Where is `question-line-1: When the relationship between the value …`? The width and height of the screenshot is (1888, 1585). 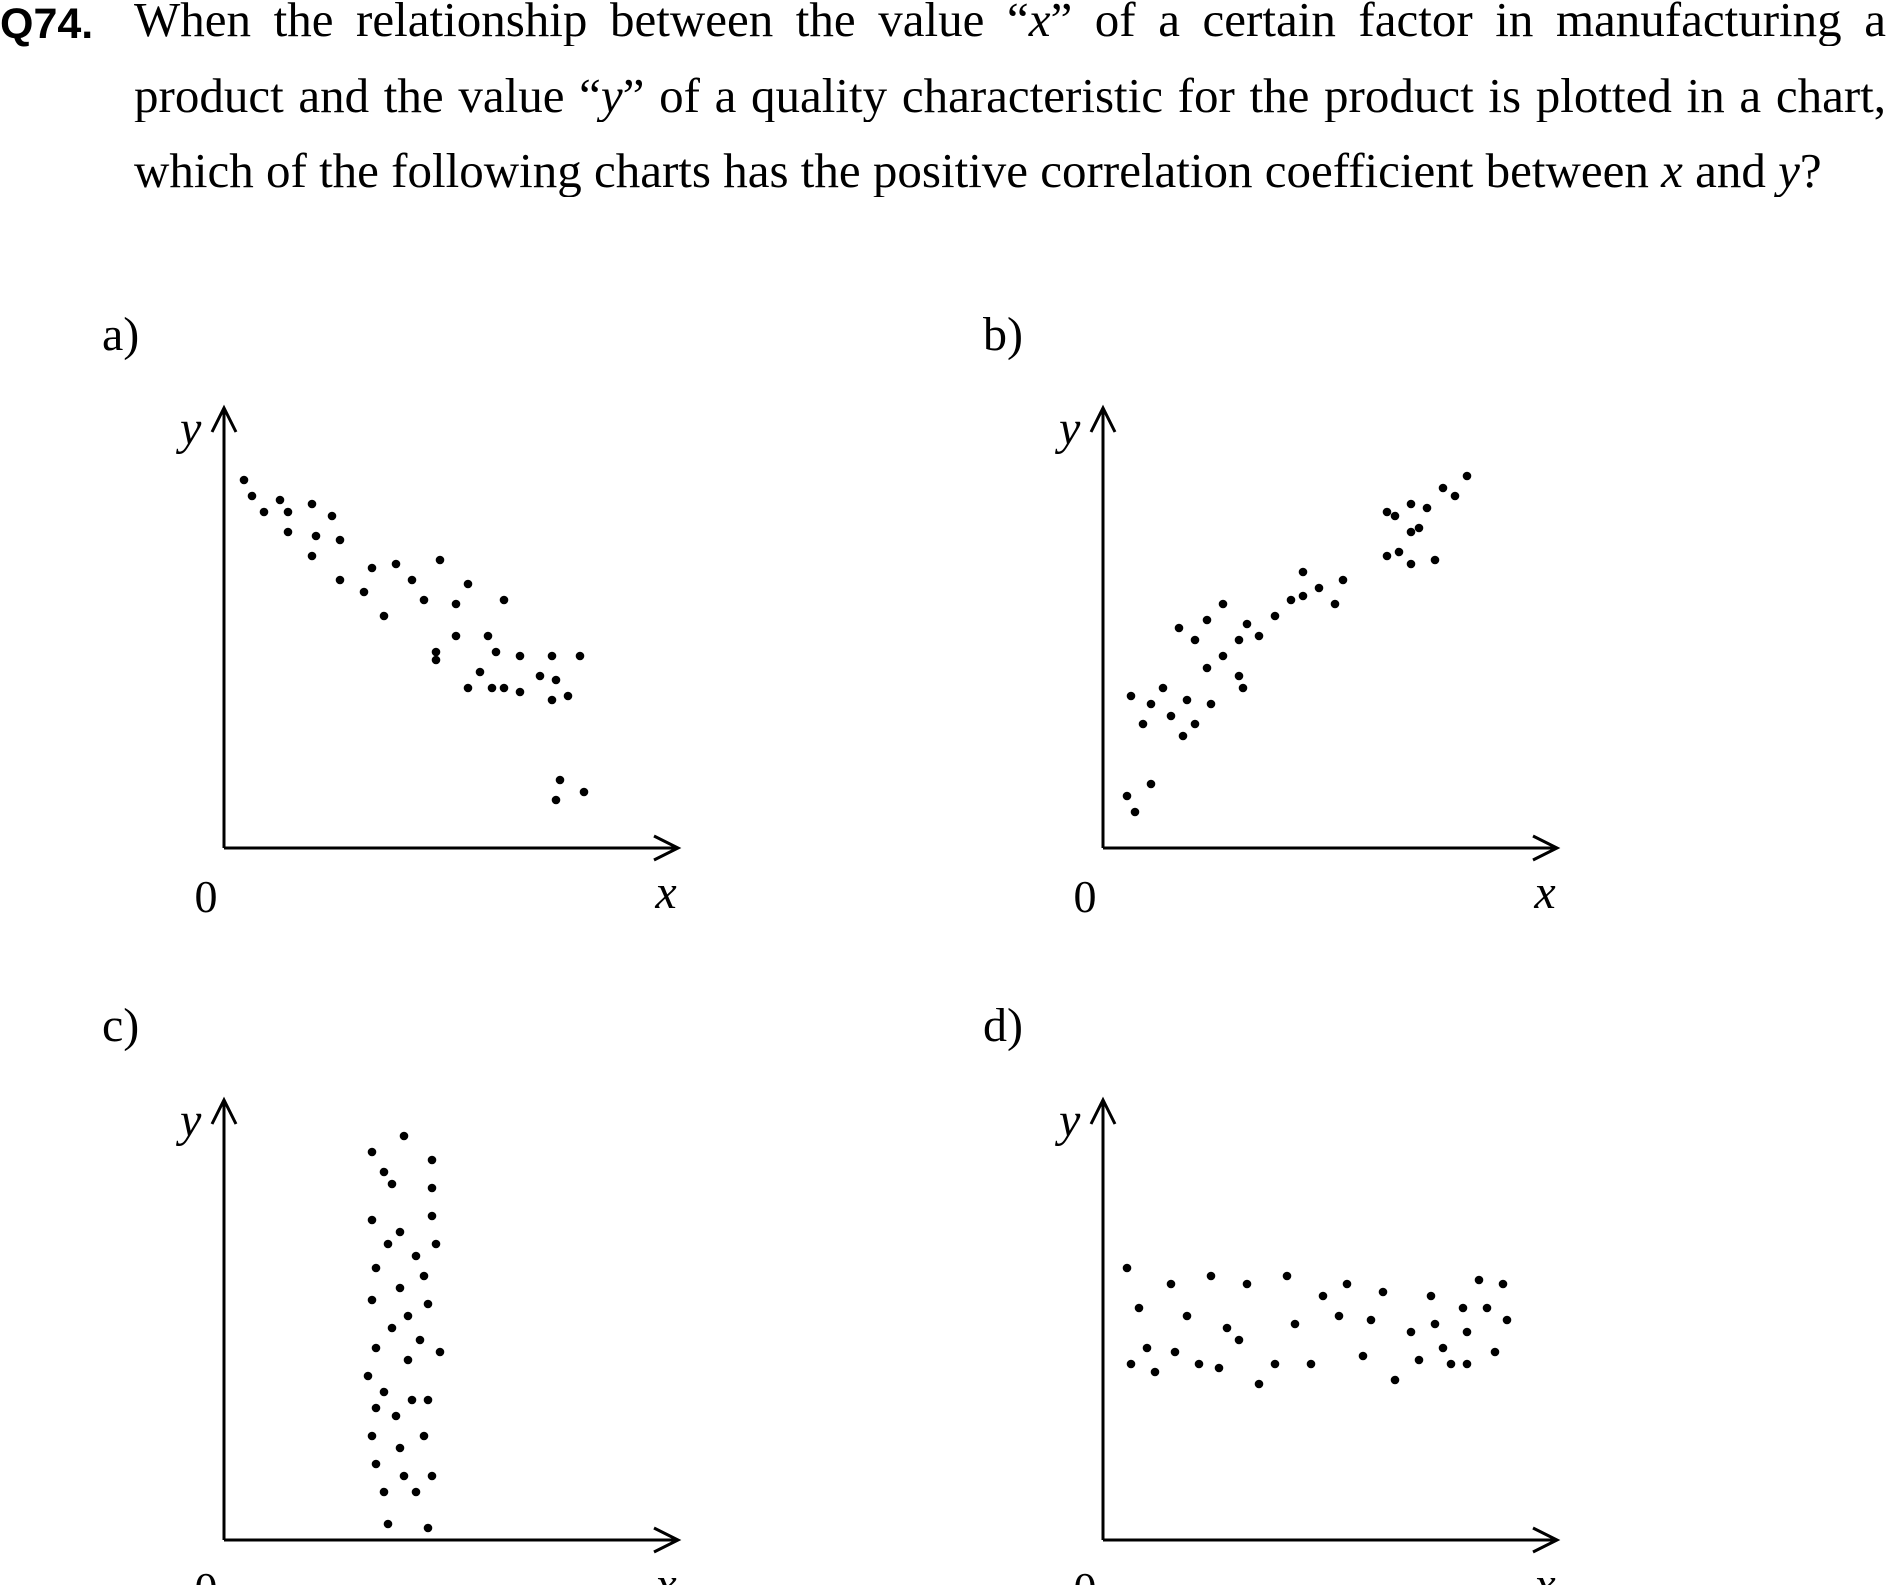
question-line-1: When the relationship between the value … is located at coordinates (1010, 23).